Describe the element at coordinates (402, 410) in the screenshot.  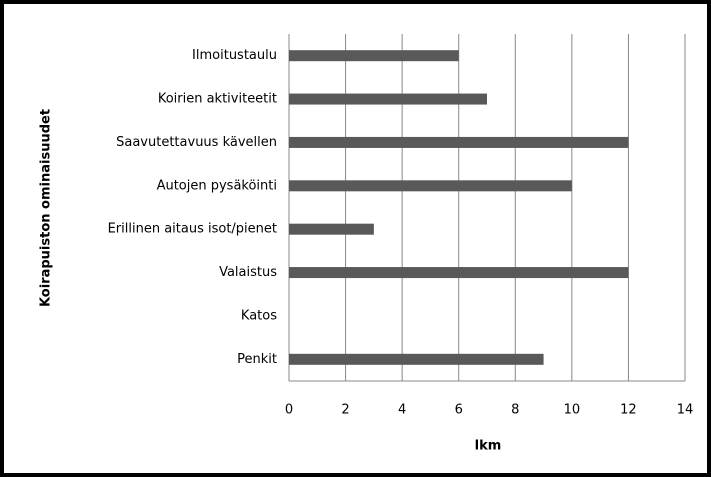
I see `x-tick-label: 4` at that location.